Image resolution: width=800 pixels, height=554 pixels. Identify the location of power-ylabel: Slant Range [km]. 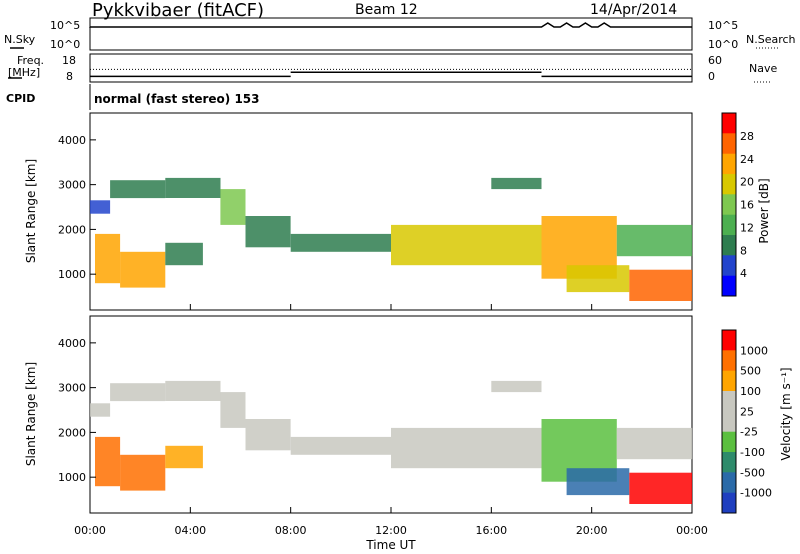
(31, 211).